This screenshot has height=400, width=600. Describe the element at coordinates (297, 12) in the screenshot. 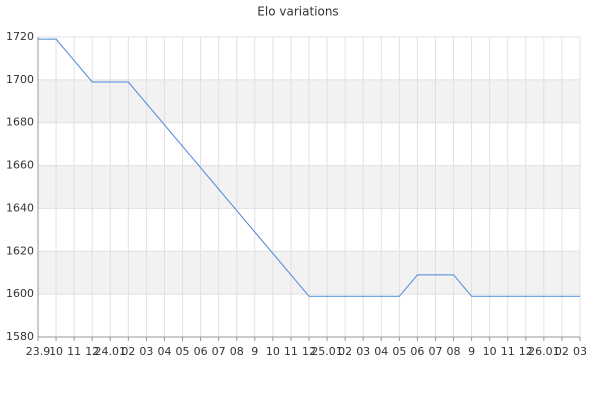

I see `chart-title: Elo variations` at that location.